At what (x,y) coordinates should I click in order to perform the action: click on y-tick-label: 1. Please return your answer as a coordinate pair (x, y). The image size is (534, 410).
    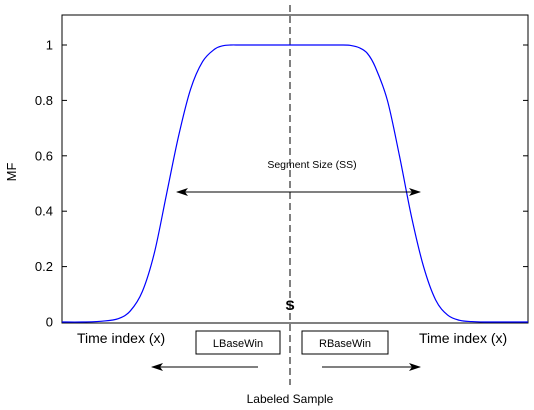
    Looking at the image, I should click on (49, 45).